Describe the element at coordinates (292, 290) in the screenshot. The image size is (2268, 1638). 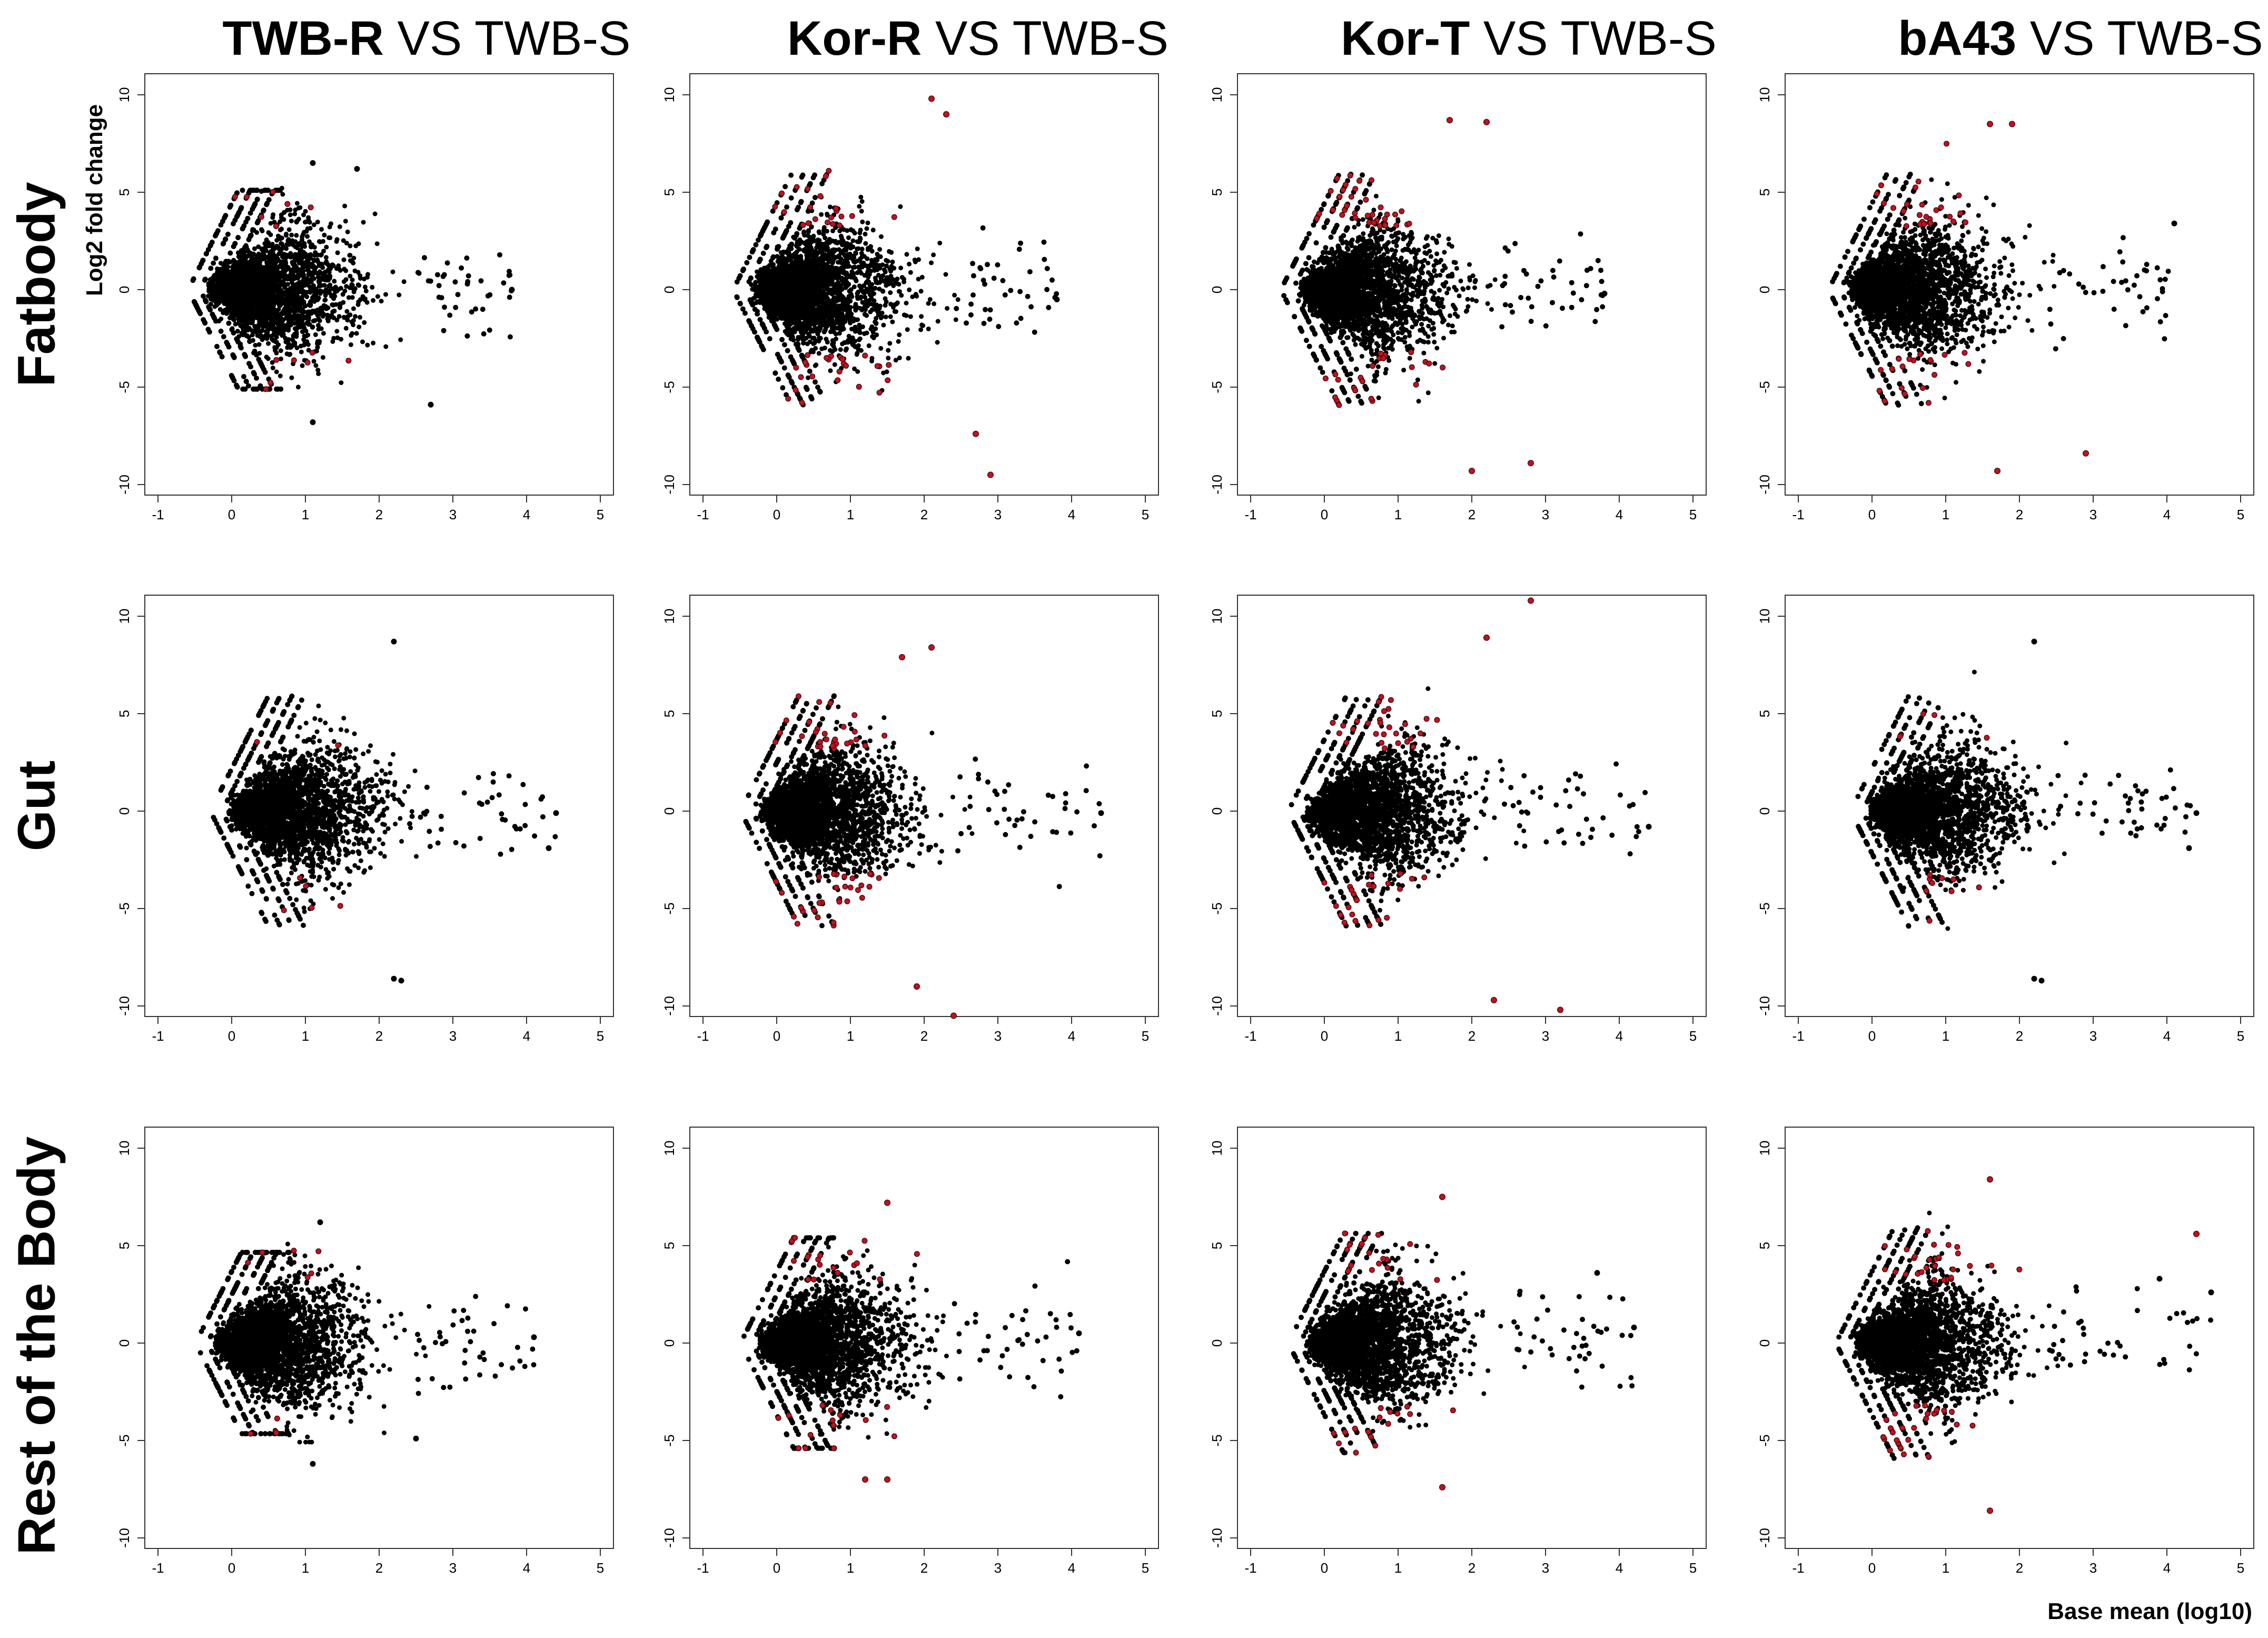
I see `significant-points` at that location.